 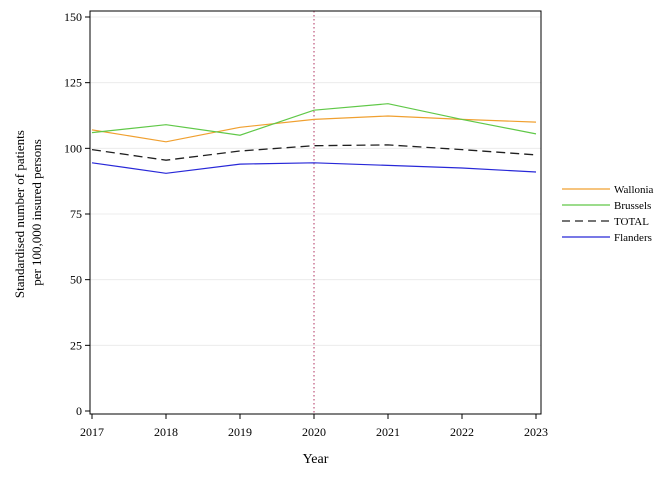 What do you see at coordinates (314, 168) in the screenshot?
I see `series-line-flanders` at bounding box center [314, 168].